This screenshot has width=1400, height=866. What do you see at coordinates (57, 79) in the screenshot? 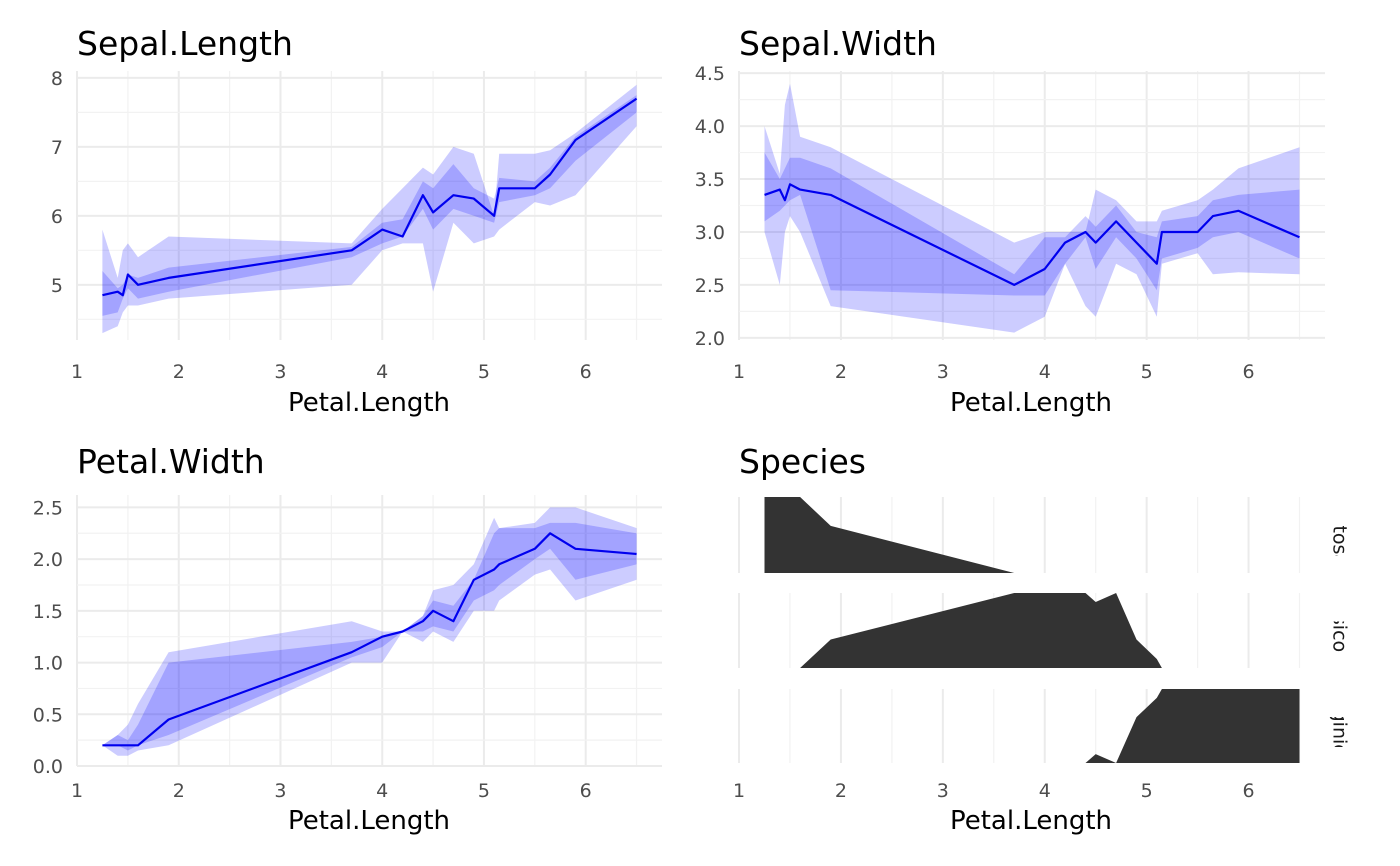
I see `y-tick-label: 8` at bounding box center [57, 79].